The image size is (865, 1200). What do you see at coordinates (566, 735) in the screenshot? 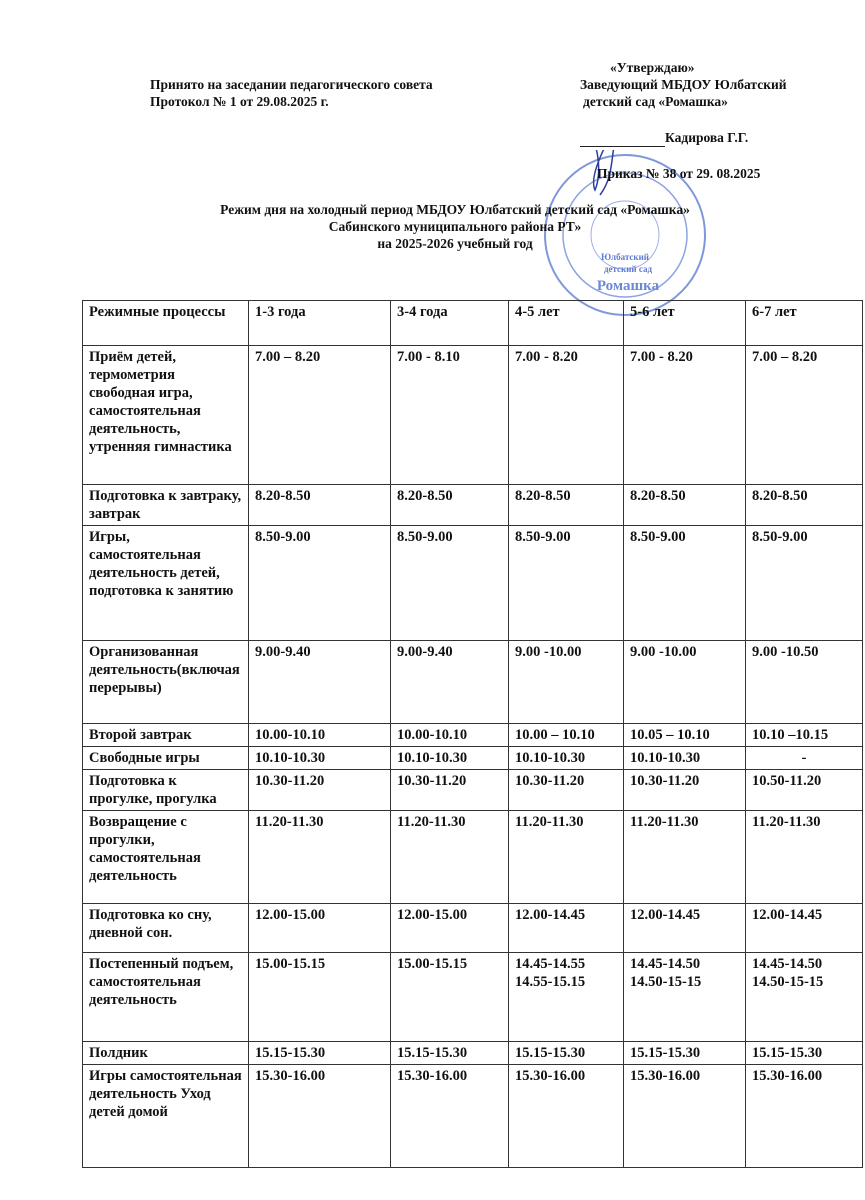
I see `time-cell: 10.00 – 10.10` at bounding box center [566, 735].